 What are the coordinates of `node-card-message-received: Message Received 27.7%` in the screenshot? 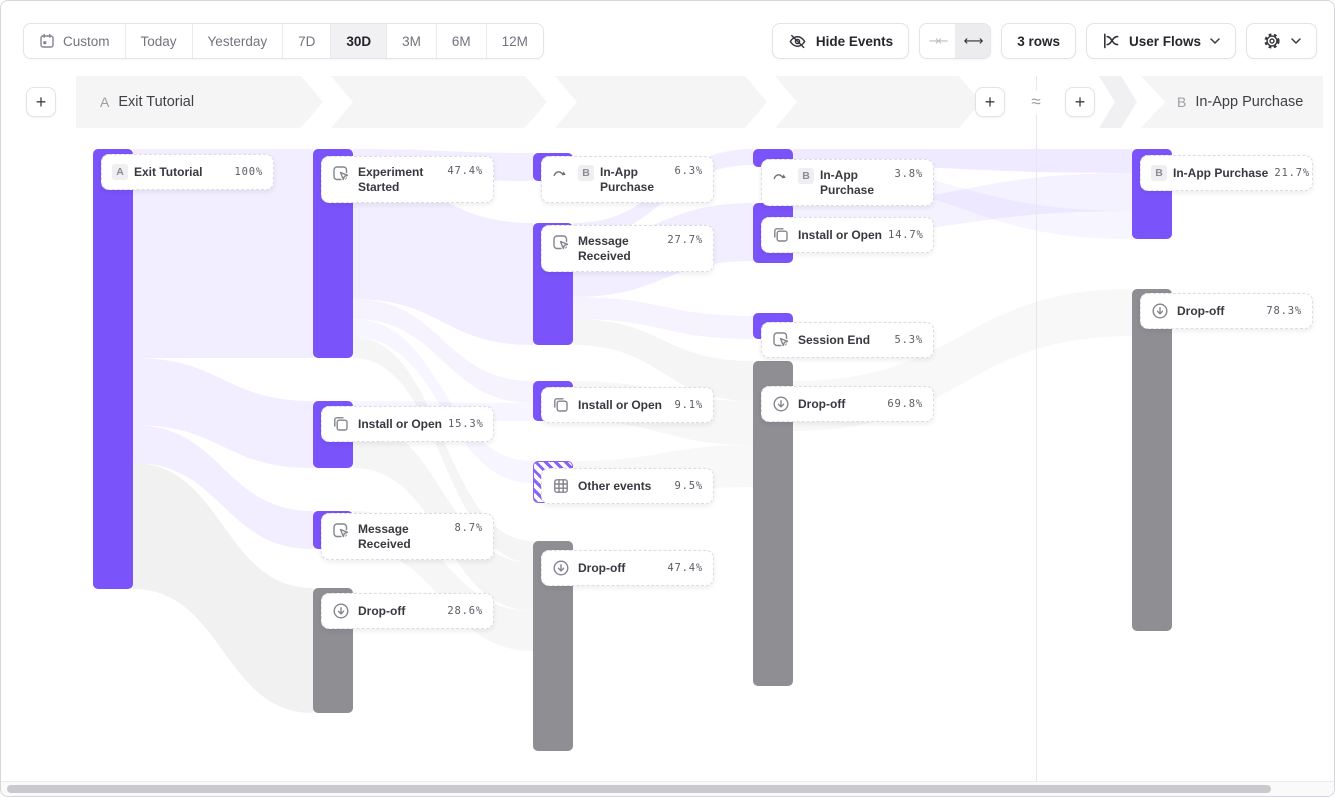 It's located at (627, 248).